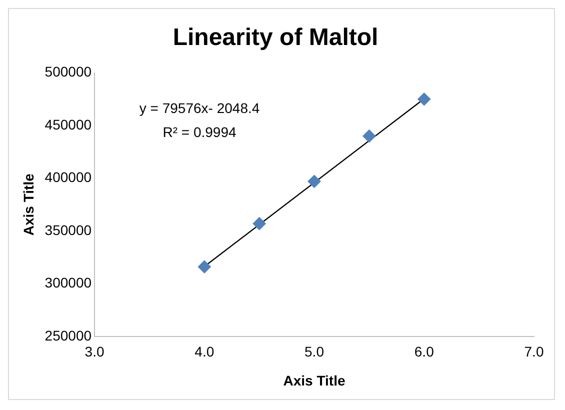 This screenshot has width=565, height=410. I want to click on x-tick-label: 4.0, so click(204, 352).